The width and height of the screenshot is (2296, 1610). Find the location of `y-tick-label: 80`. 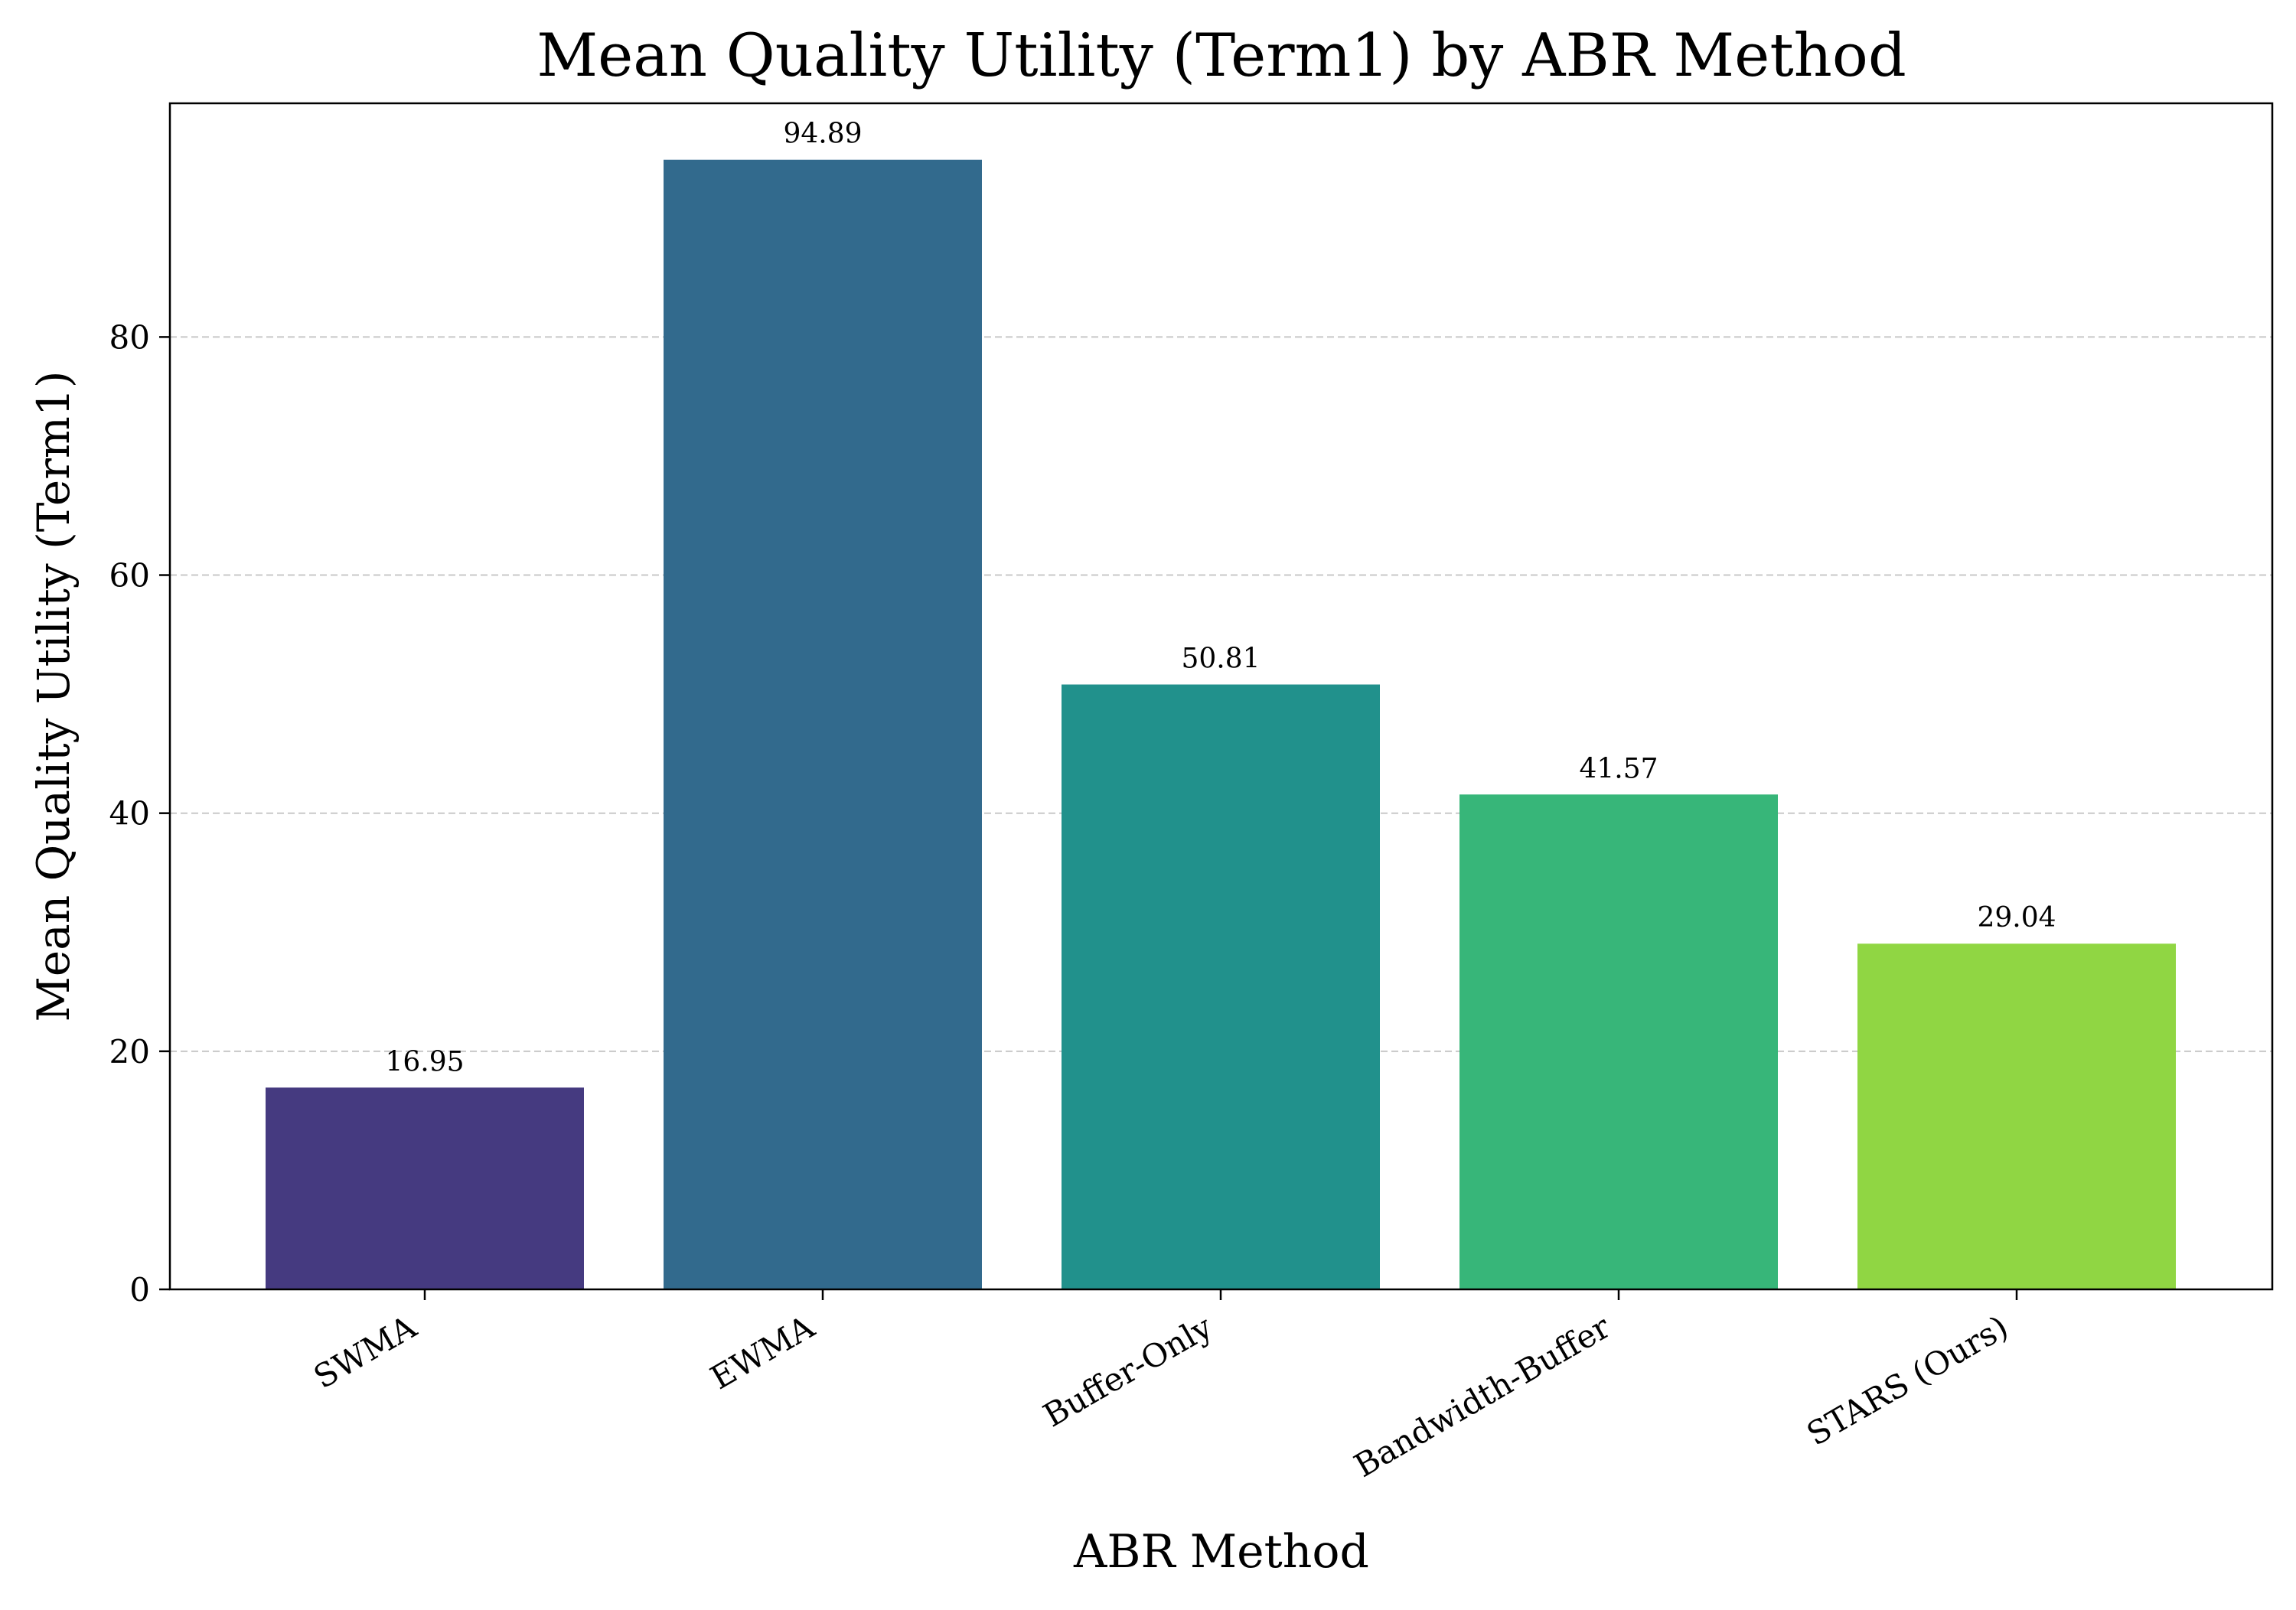

y-tick-label: 80 is located at coordinates (129, 337).